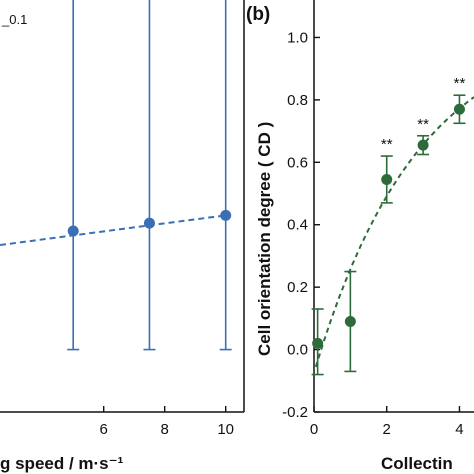 The image size is (474, 474). What do you see at coordinates (62, 463) in the screenshot?
I see `panel-a-x-axis-title: g speed / m·s⁻¹` at bounding box center [62, 463].